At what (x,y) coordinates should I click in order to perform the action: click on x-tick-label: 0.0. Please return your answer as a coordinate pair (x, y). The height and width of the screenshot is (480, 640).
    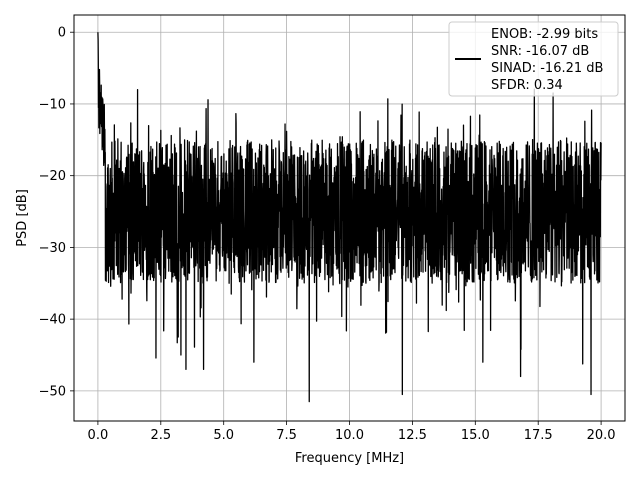
    Looking at the image, I should click on (98, 435).